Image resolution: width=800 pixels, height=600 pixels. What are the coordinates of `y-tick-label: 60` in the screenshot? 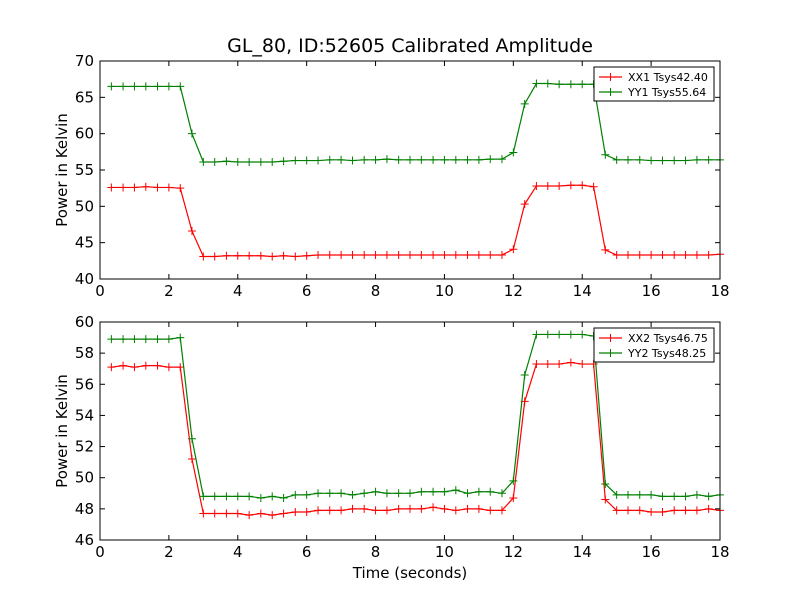 It's located at (84, 134).